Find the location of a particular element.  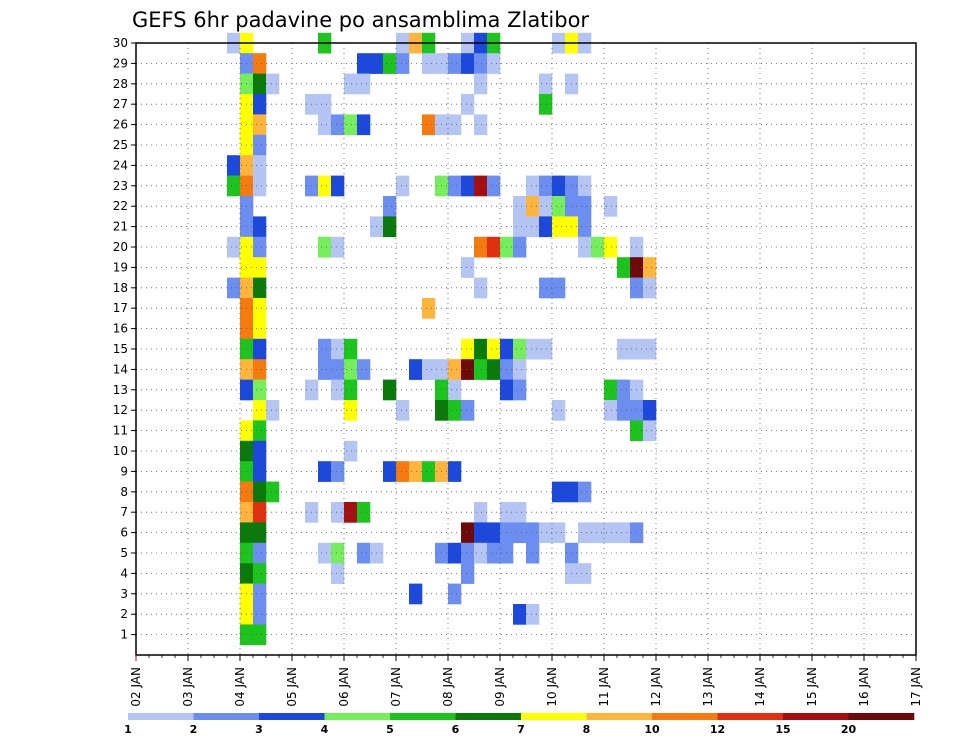

y-tick-label: 12 is located at coordinates (120, 410).